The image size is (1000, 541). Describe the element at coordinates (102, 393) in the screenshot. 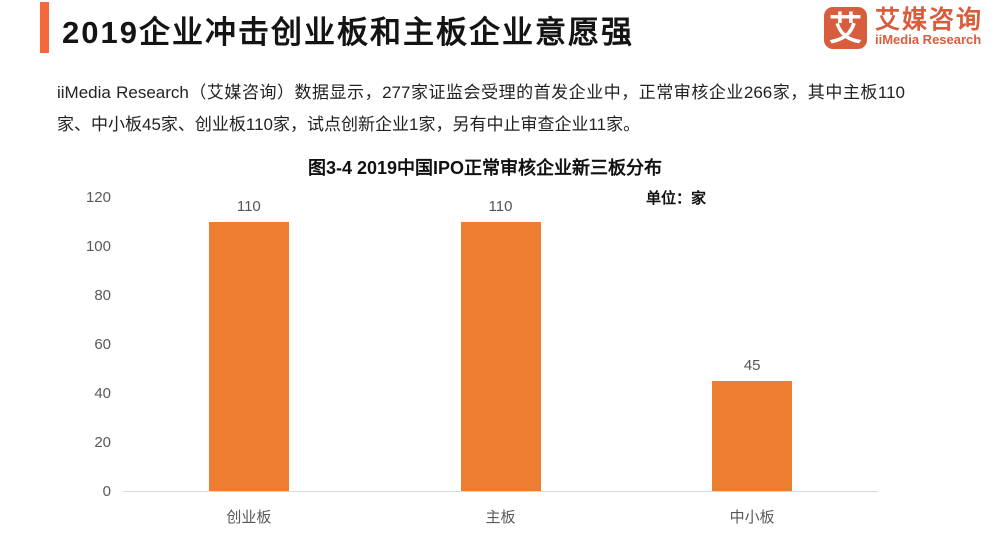

I see `y-axis-tick-label: 40` at that location.